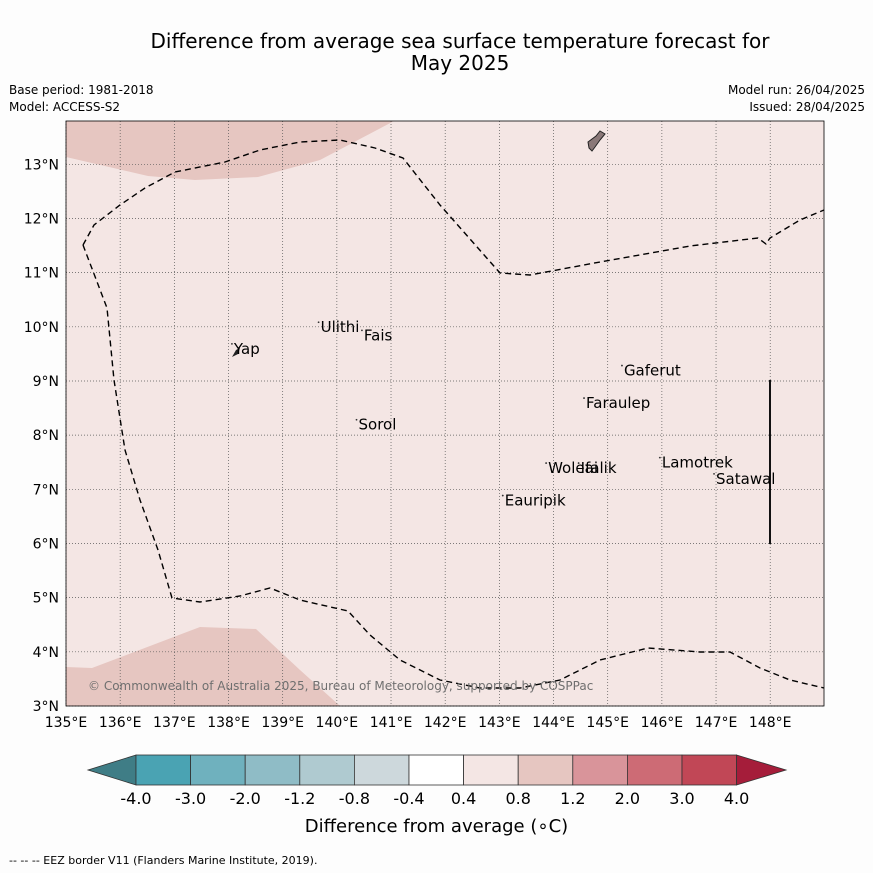  I want to click on lat-tick-label: 8°N, so click(46, 436).